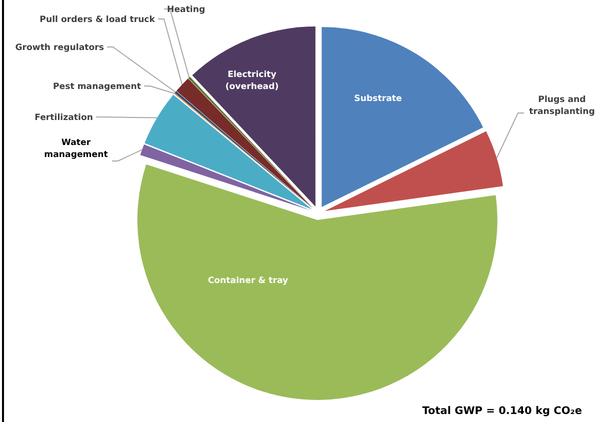  Describe the element at coordinates (378, 99) in the screenshot. I see `slice-label: Substrate` at that location.